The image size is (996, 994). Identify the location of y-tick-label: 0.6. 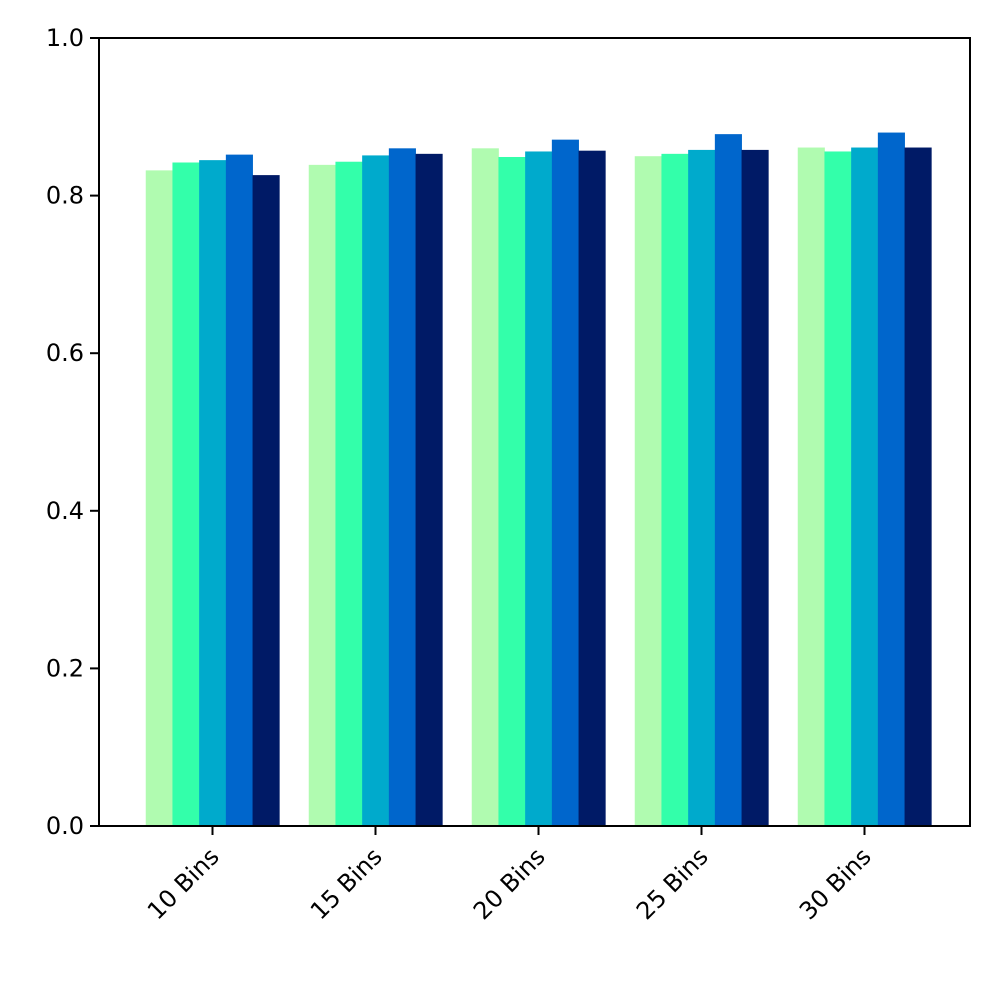
(65, 353).